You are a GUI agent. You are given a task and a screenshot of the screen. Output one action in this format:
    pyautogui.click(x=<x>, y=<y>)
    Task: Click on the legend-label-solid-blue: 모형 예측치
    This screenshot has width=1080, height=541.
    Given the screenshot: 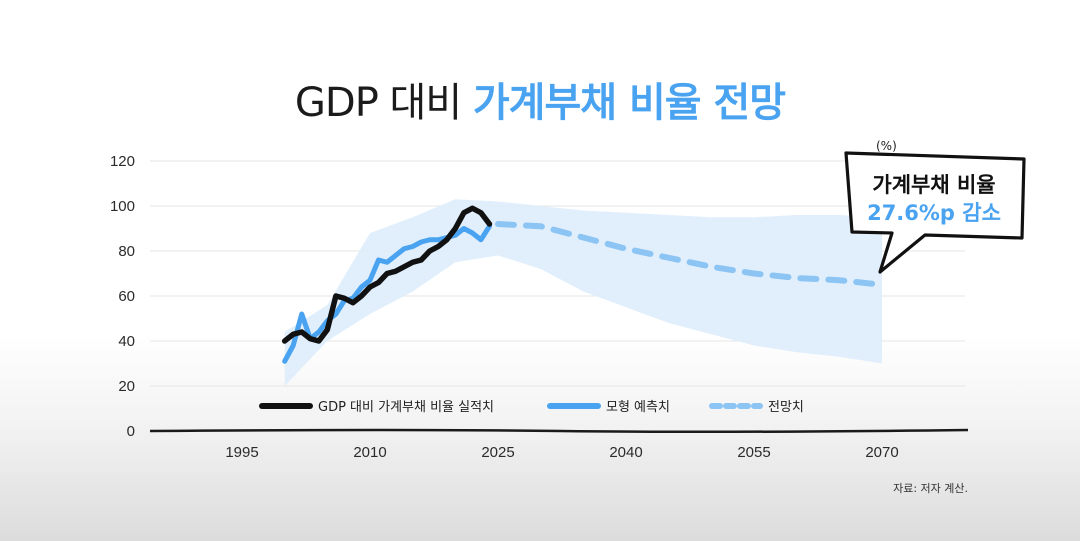 What is the action you would take?
    pyautogui.click(x=638, y=407)
    